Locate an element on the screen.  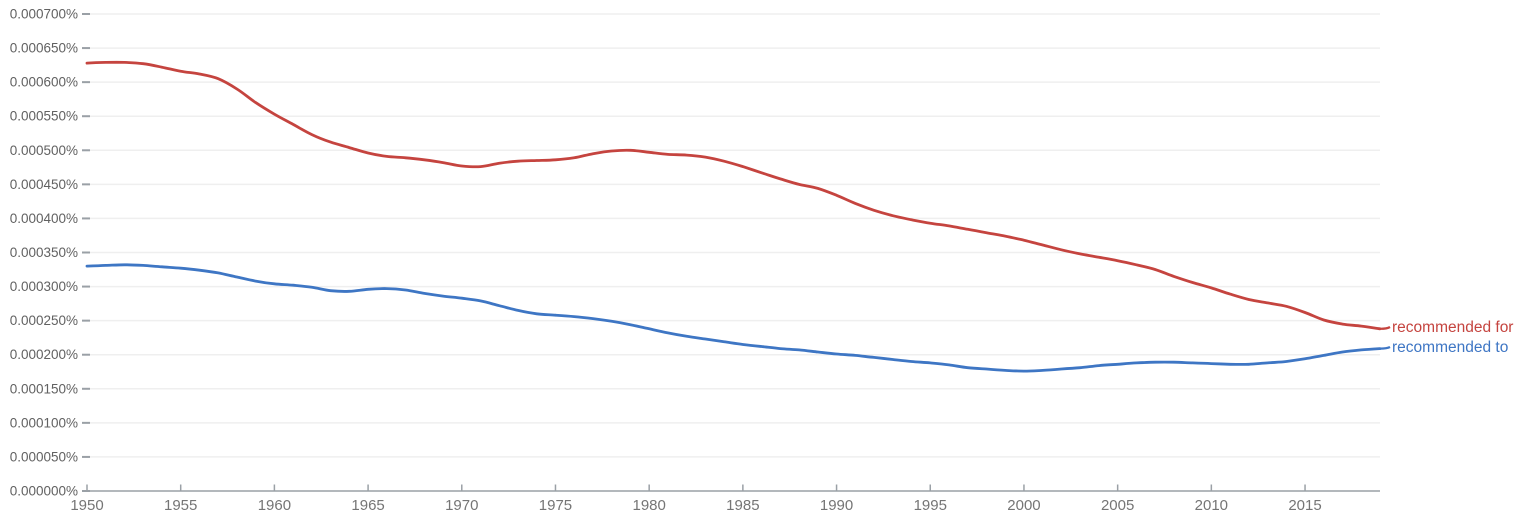
x-axis-tick-label: 1950 is located at coordinates (86, 505).